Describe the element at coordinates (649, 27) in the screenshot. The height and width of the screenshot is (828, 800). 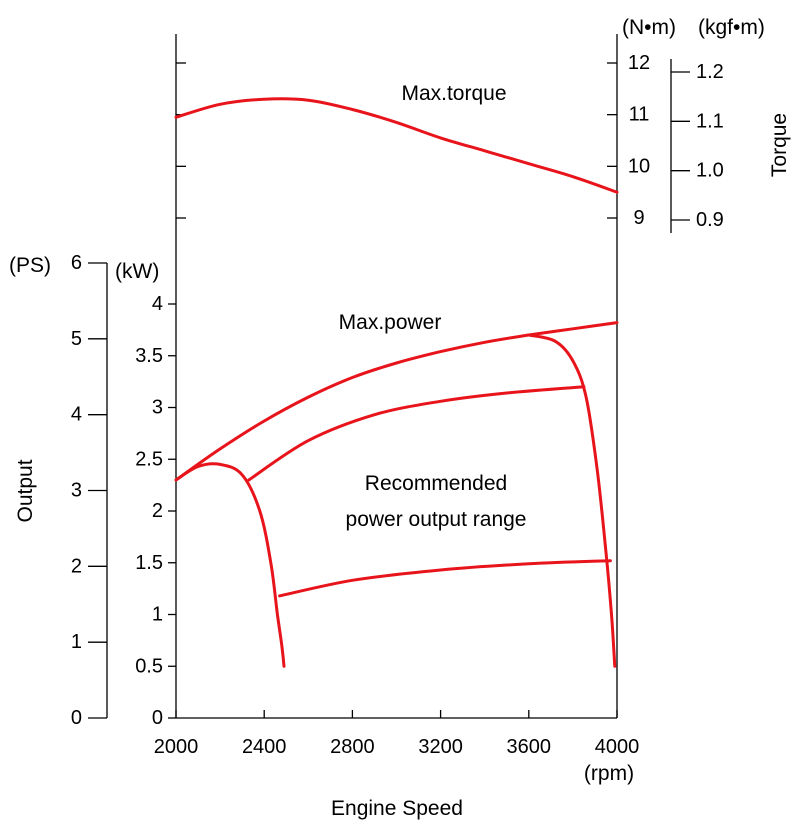
I see `nm-unit-label: (N•m)` at that location.